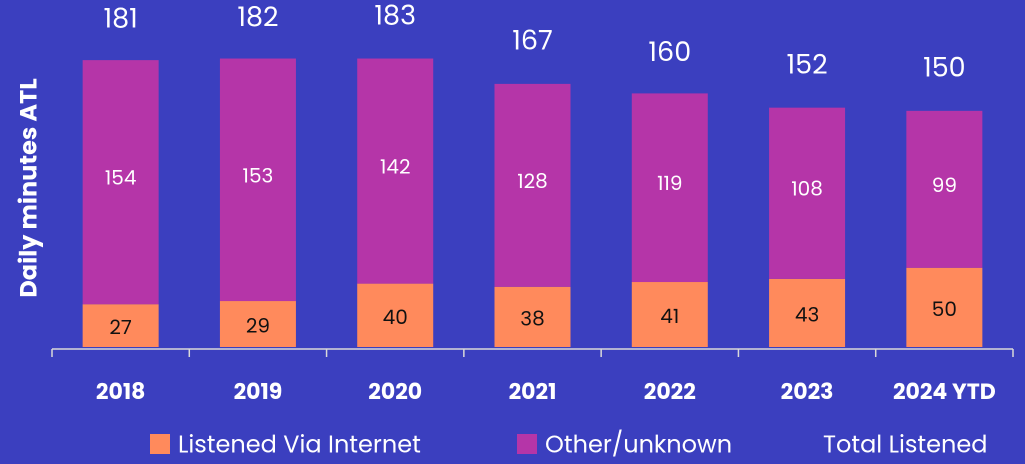  I want to click on data-label: 50, so click(944, 309).